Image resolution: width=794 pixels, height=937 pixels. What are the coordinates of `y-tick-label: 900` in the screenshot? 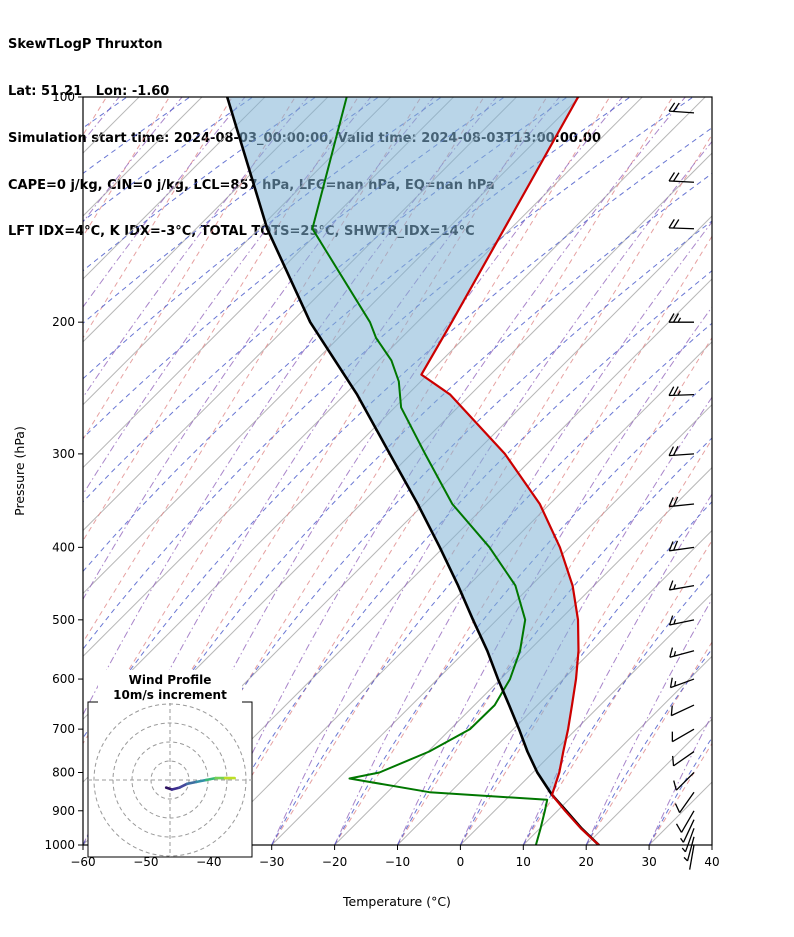 It's located at (63, 811).